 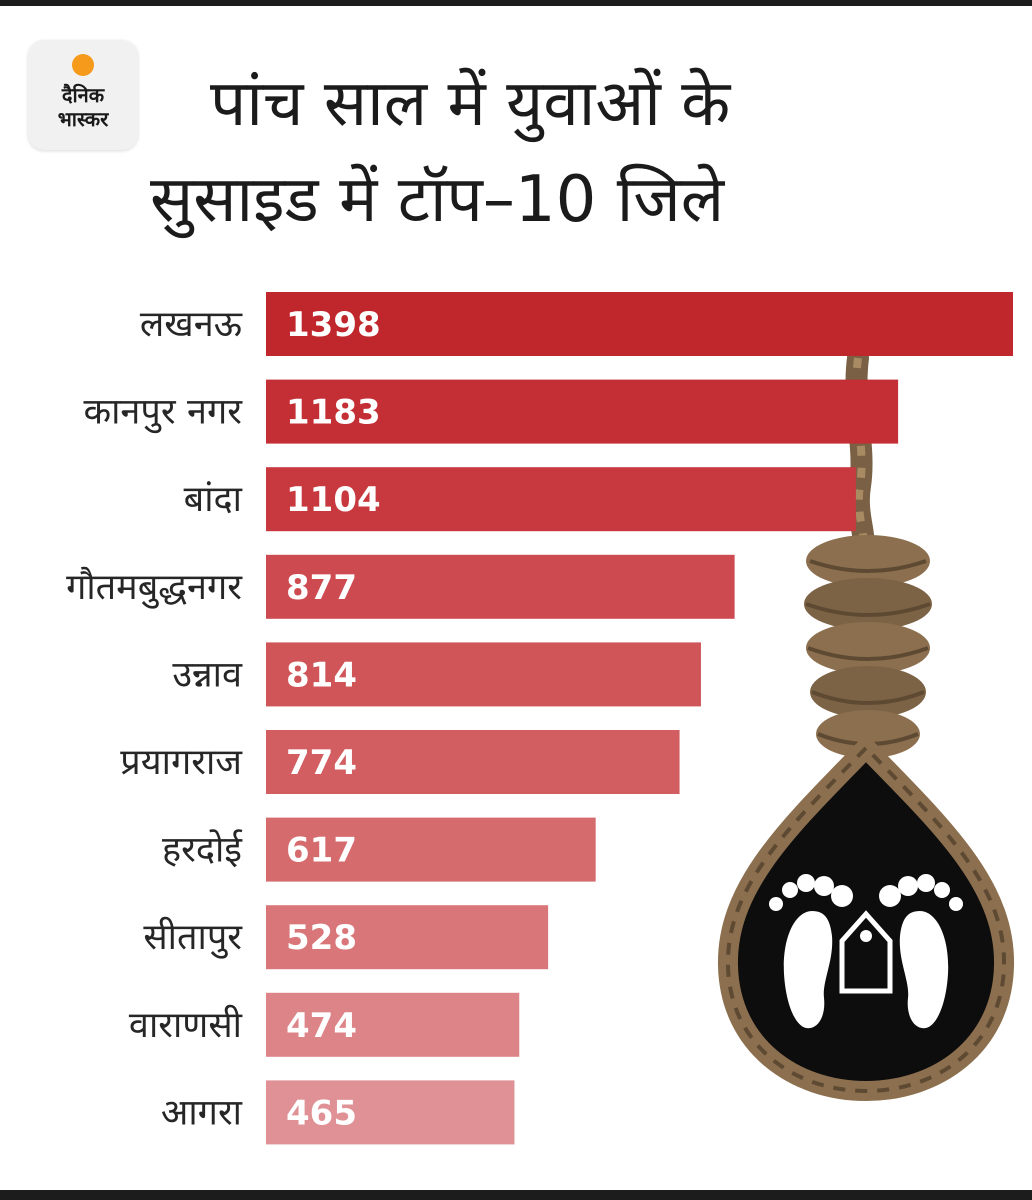 I want to click on bar-value-label: 1183, so click(x=333, y=413).